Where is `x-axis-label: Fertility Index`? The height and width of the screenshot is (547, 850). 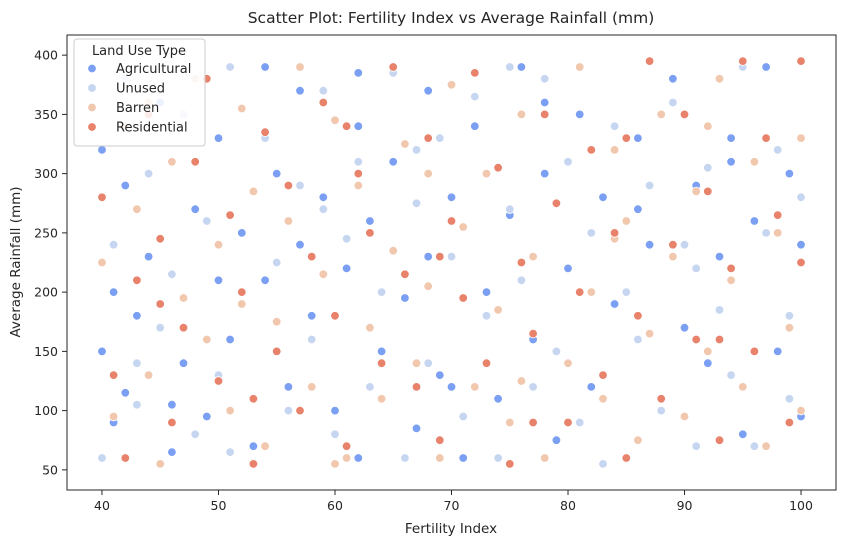 x-axis-label: Fertility Index is located at coordinates (451, 529).